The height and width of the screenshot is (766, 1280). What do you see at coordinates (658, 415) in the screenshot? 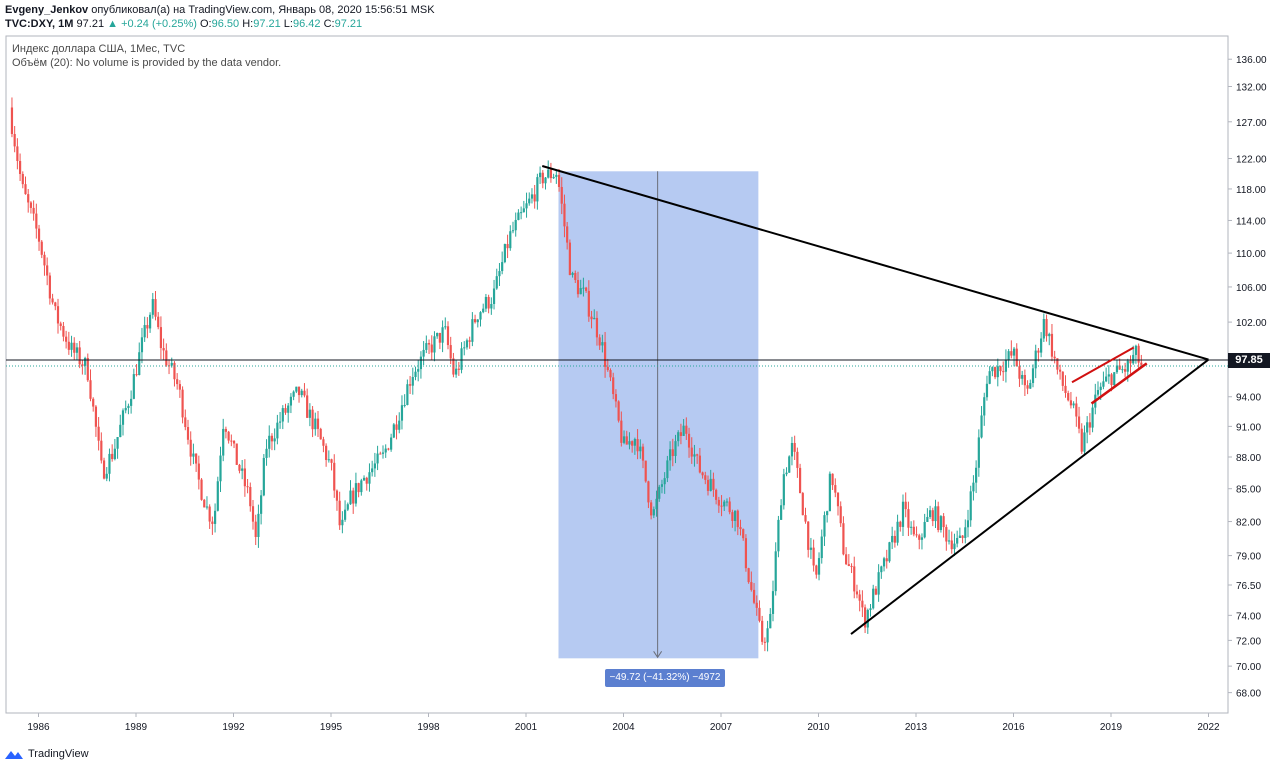
I see `measure-tool` at bounding box center [658, 415].